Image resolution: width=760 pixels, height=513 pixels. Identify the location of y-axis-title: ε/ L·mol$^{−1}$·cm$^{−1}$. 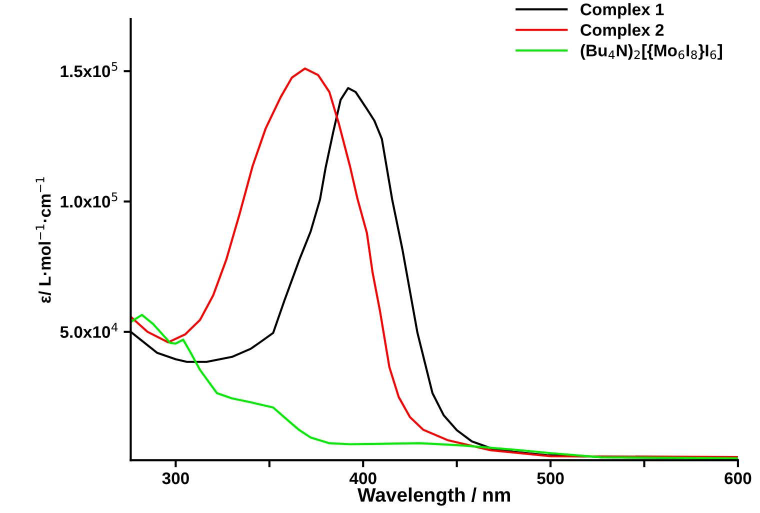
(43, 240).